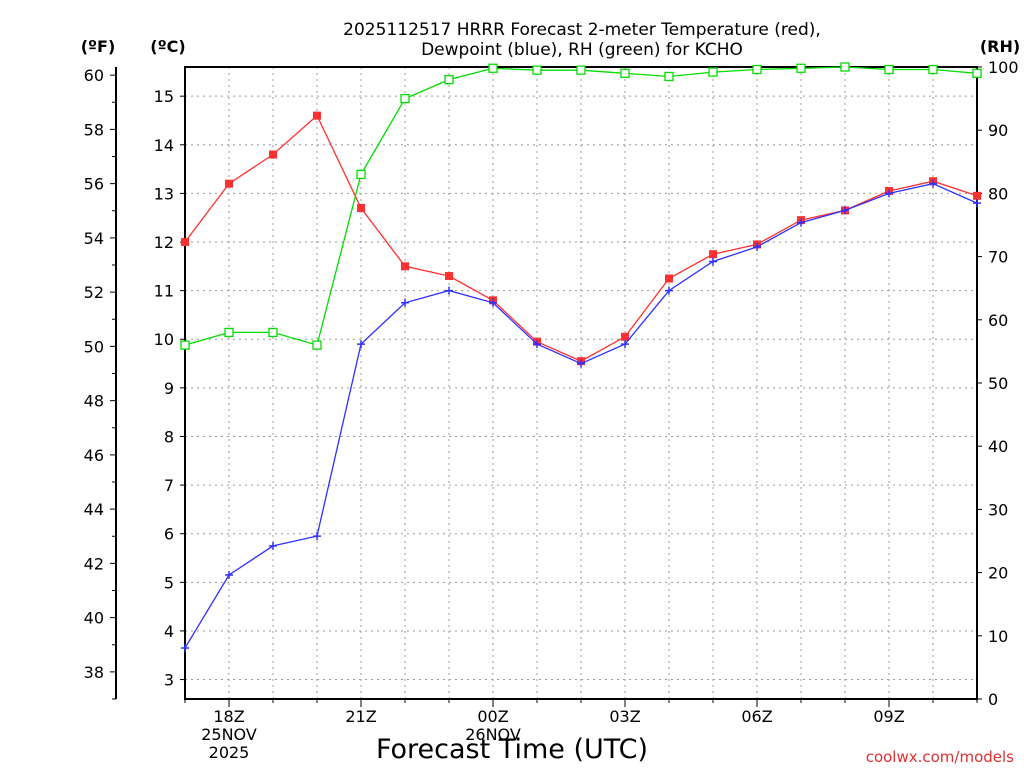 This screenshot has width=1024, height=768. I want to click on fahrenheit-tick-label: 60, so click(94, 75).